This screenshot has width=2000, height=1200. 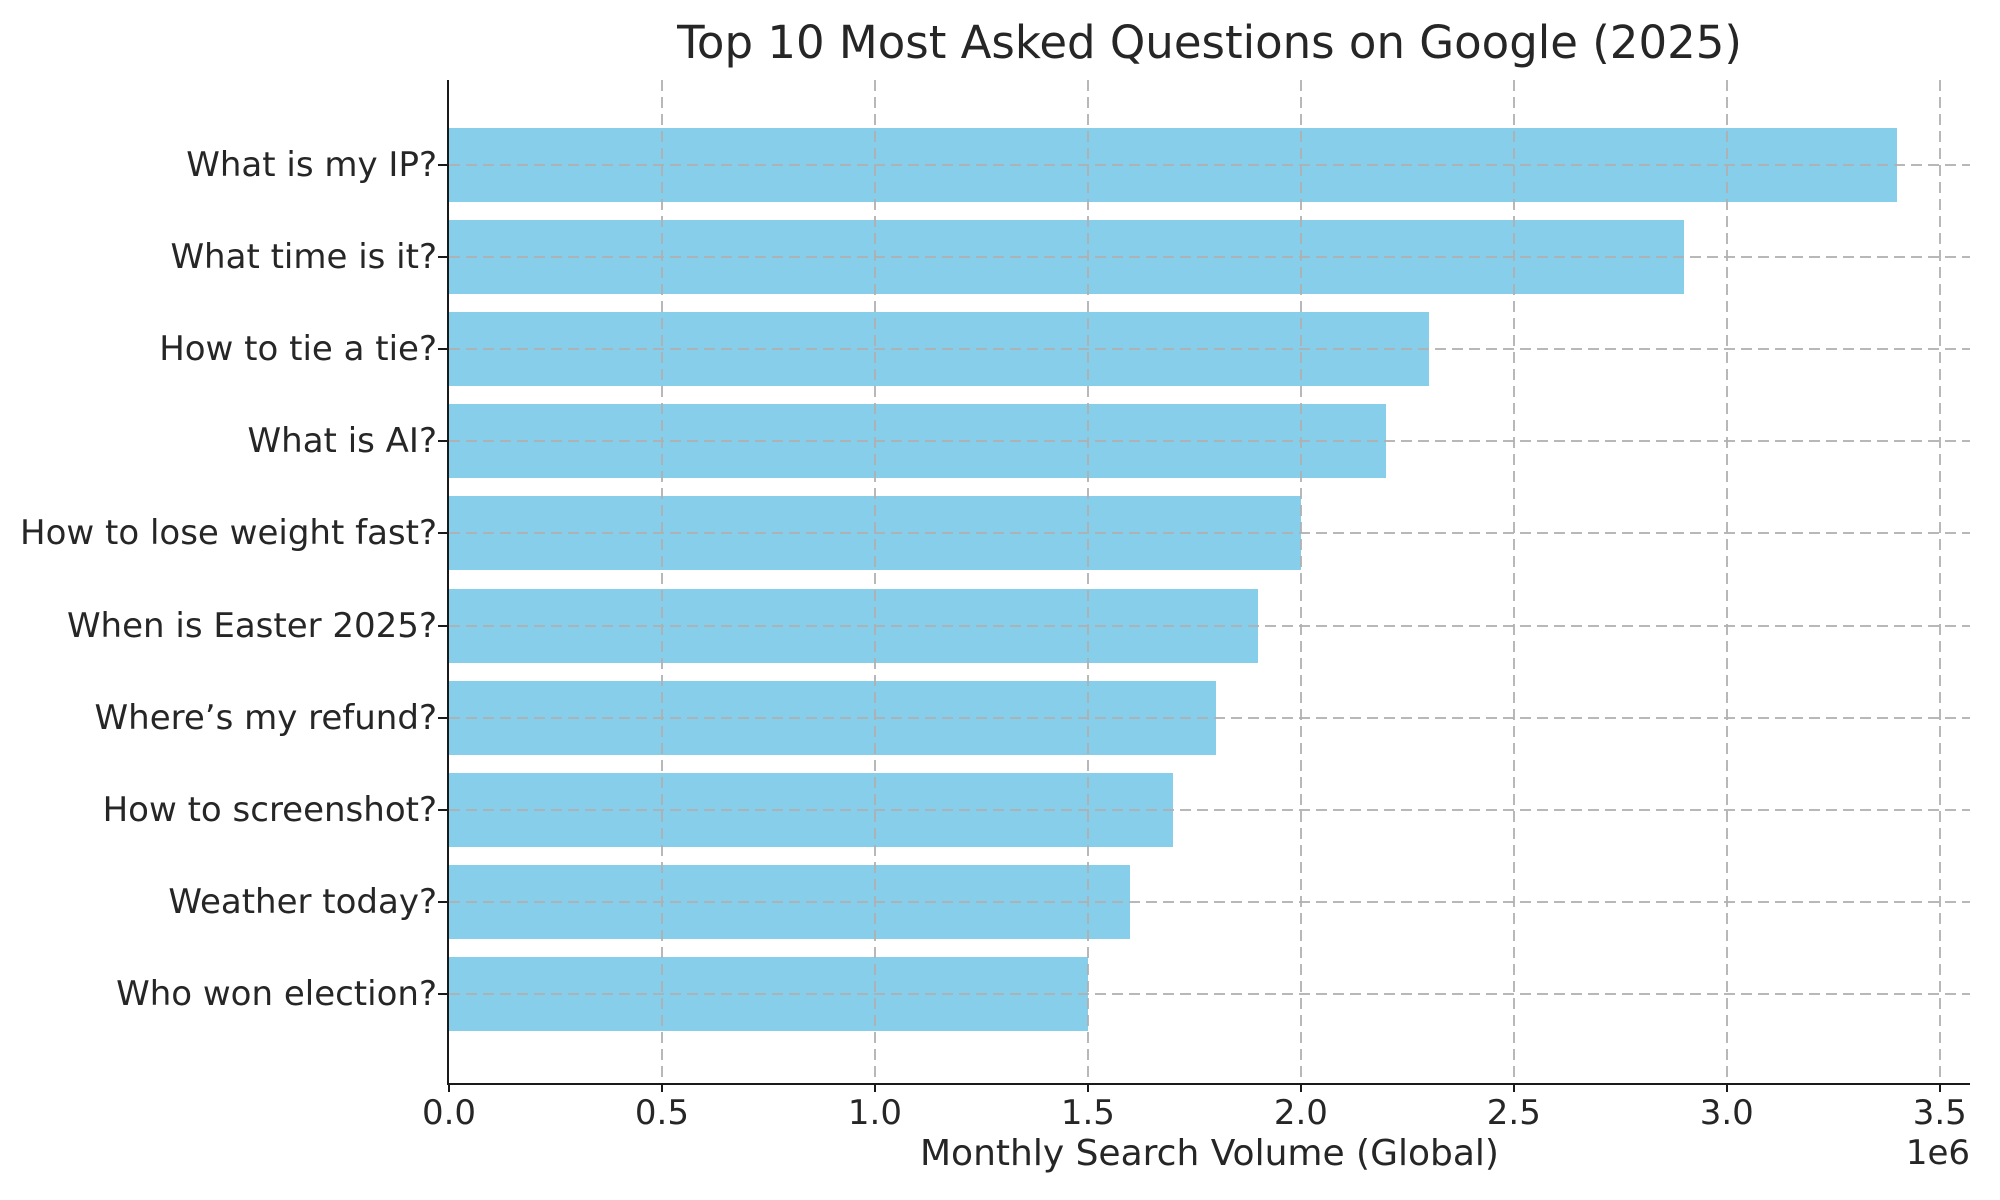 What do you see at coordinates (302, 901) in the screenshot?
I see `y-tick-label: Weather today?` at bounding box center [302, 901].